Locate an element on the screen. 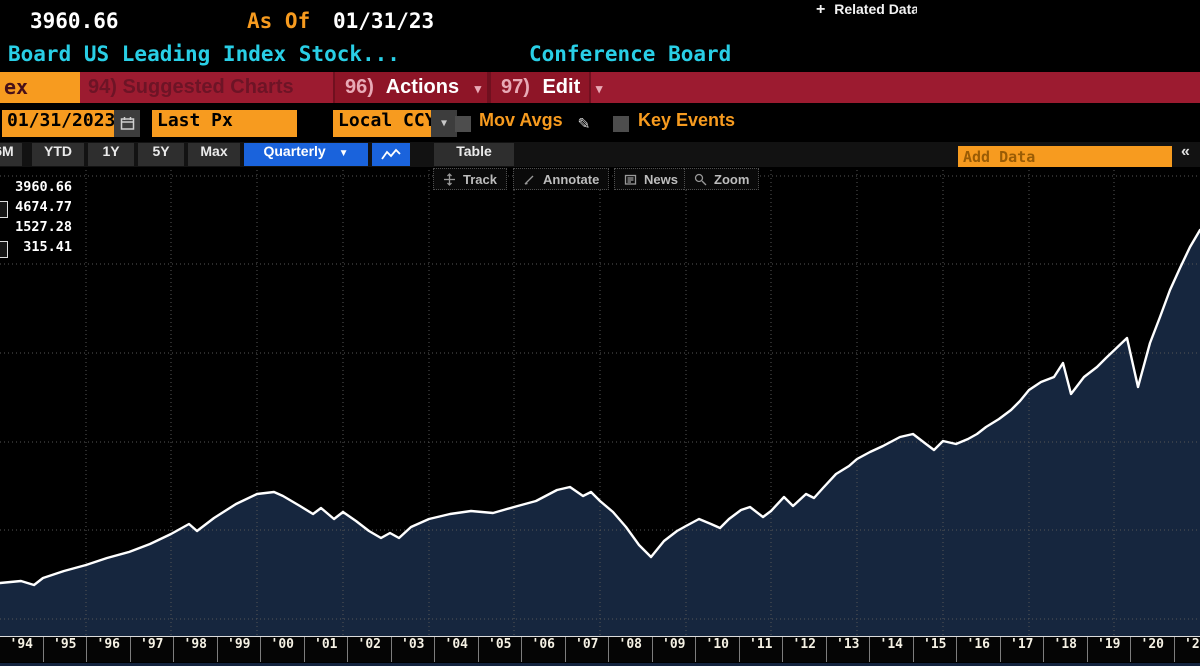 The image size is (1200, 666). as-of-label: As Of is located at coordinates (279, 21).